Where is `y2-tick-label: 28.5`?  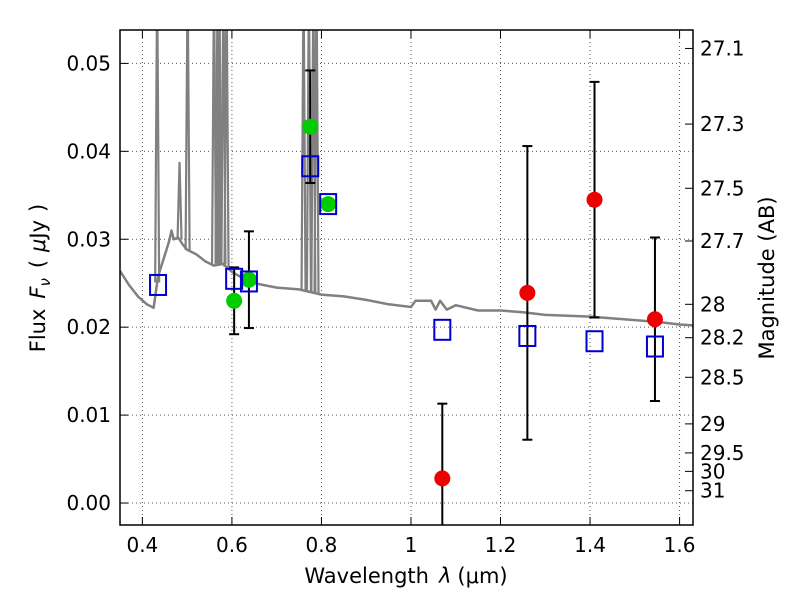 y2-tick-label: 28.5 is located at coordinates (722, 377).